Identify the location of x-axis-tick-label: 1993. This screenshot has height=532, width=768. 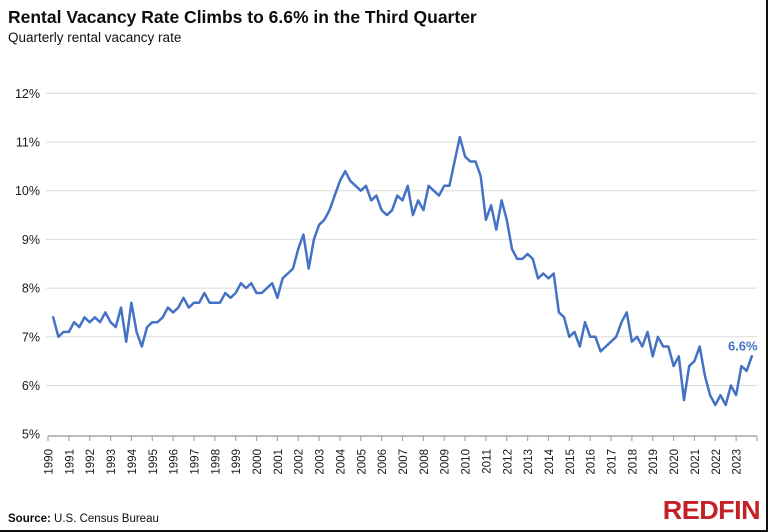
(112, 462).